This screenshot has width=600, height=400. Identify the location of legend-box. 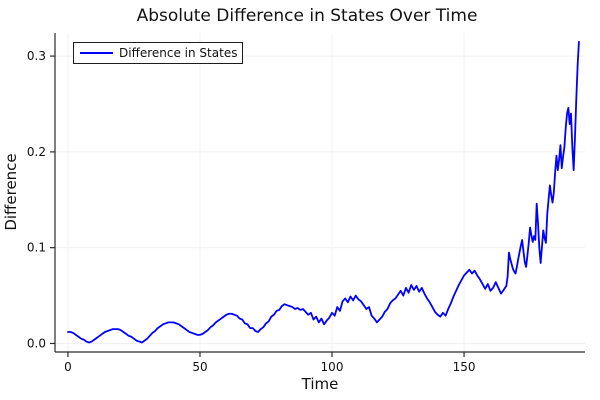
(158, 53).